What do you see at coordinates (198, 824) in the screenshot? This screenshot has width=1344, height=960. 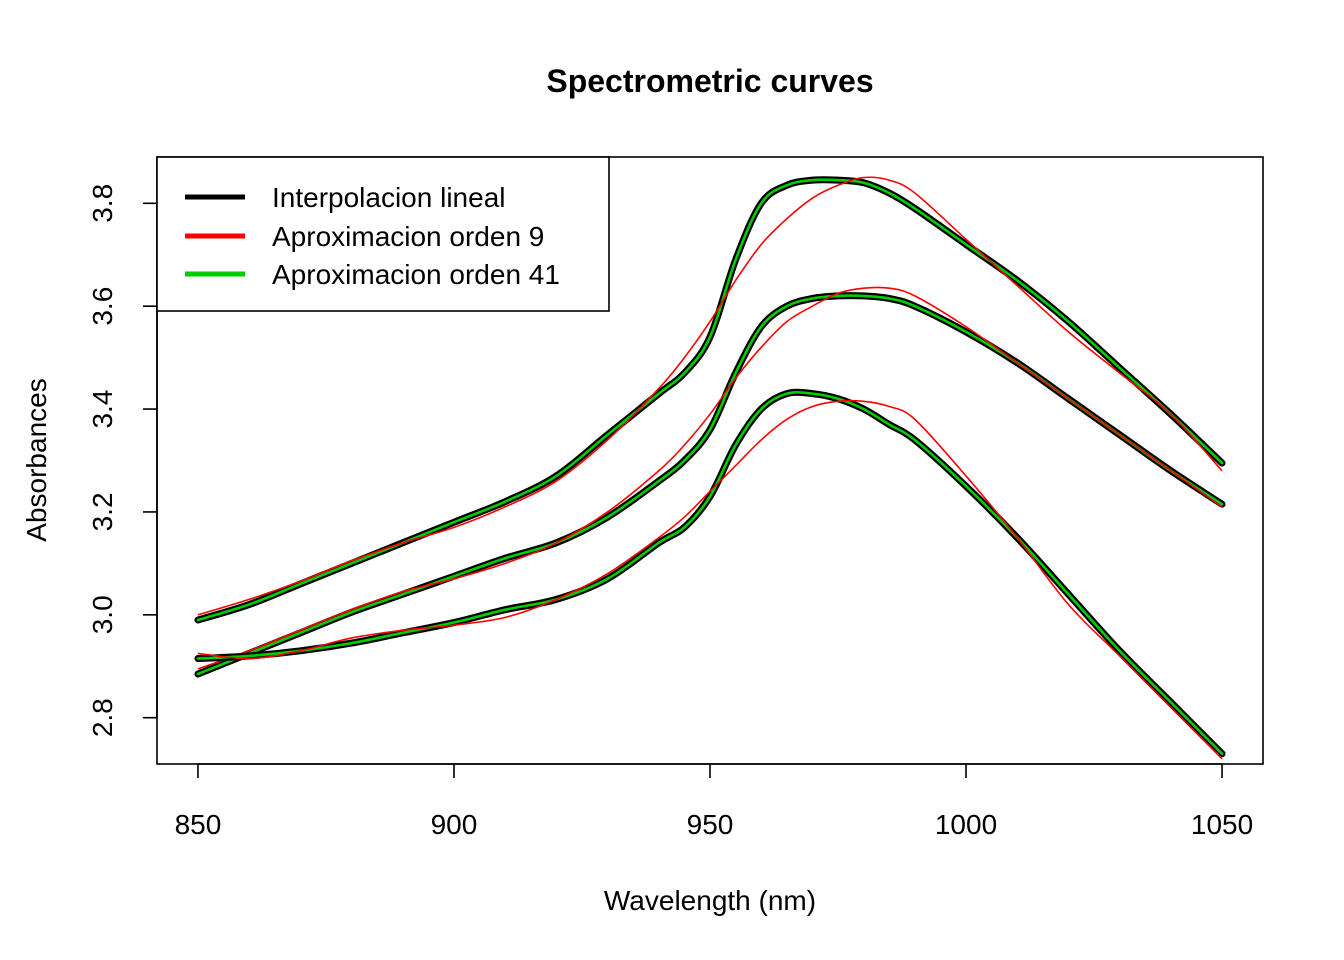 I see `x-tick-label-850: 850` at bounding box center [198, 824].